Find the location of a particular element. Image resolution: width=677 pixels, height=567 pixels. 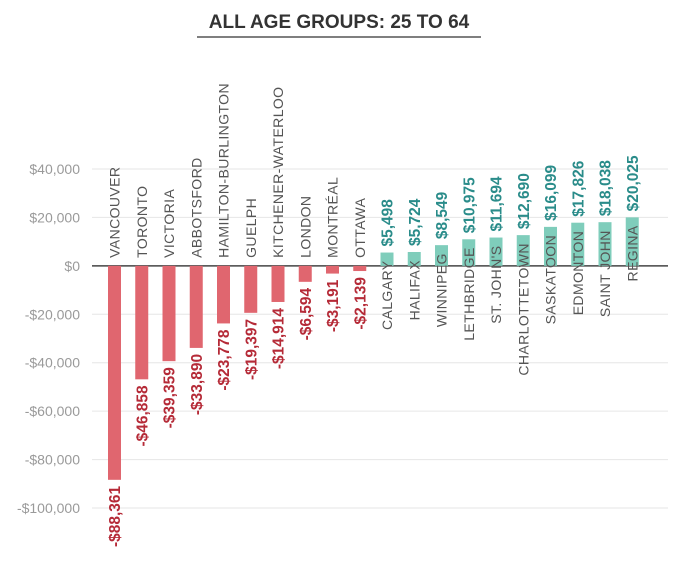

category-label: CALGARY is located at coordinates (387, 295).